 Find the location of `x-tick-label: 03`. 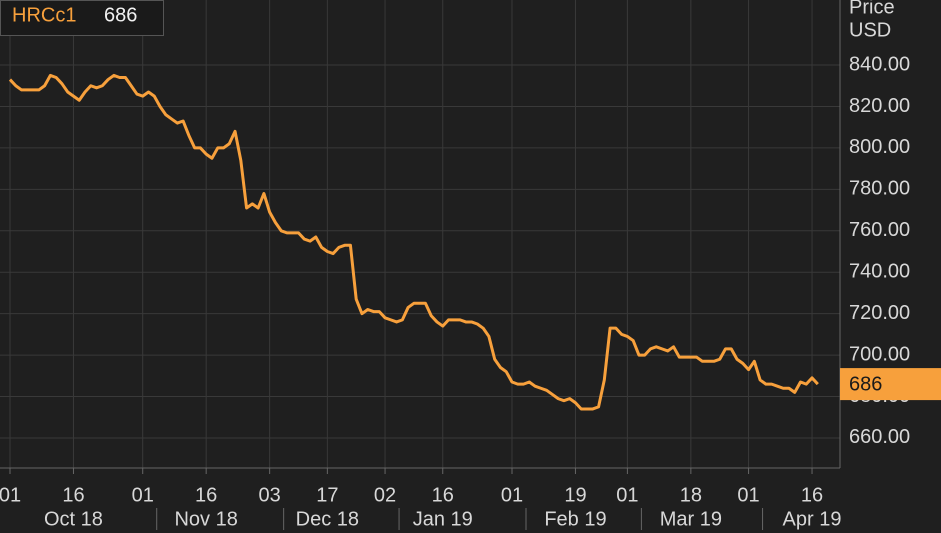

x-tick-label: 03 is located at coordinates (270, 495).